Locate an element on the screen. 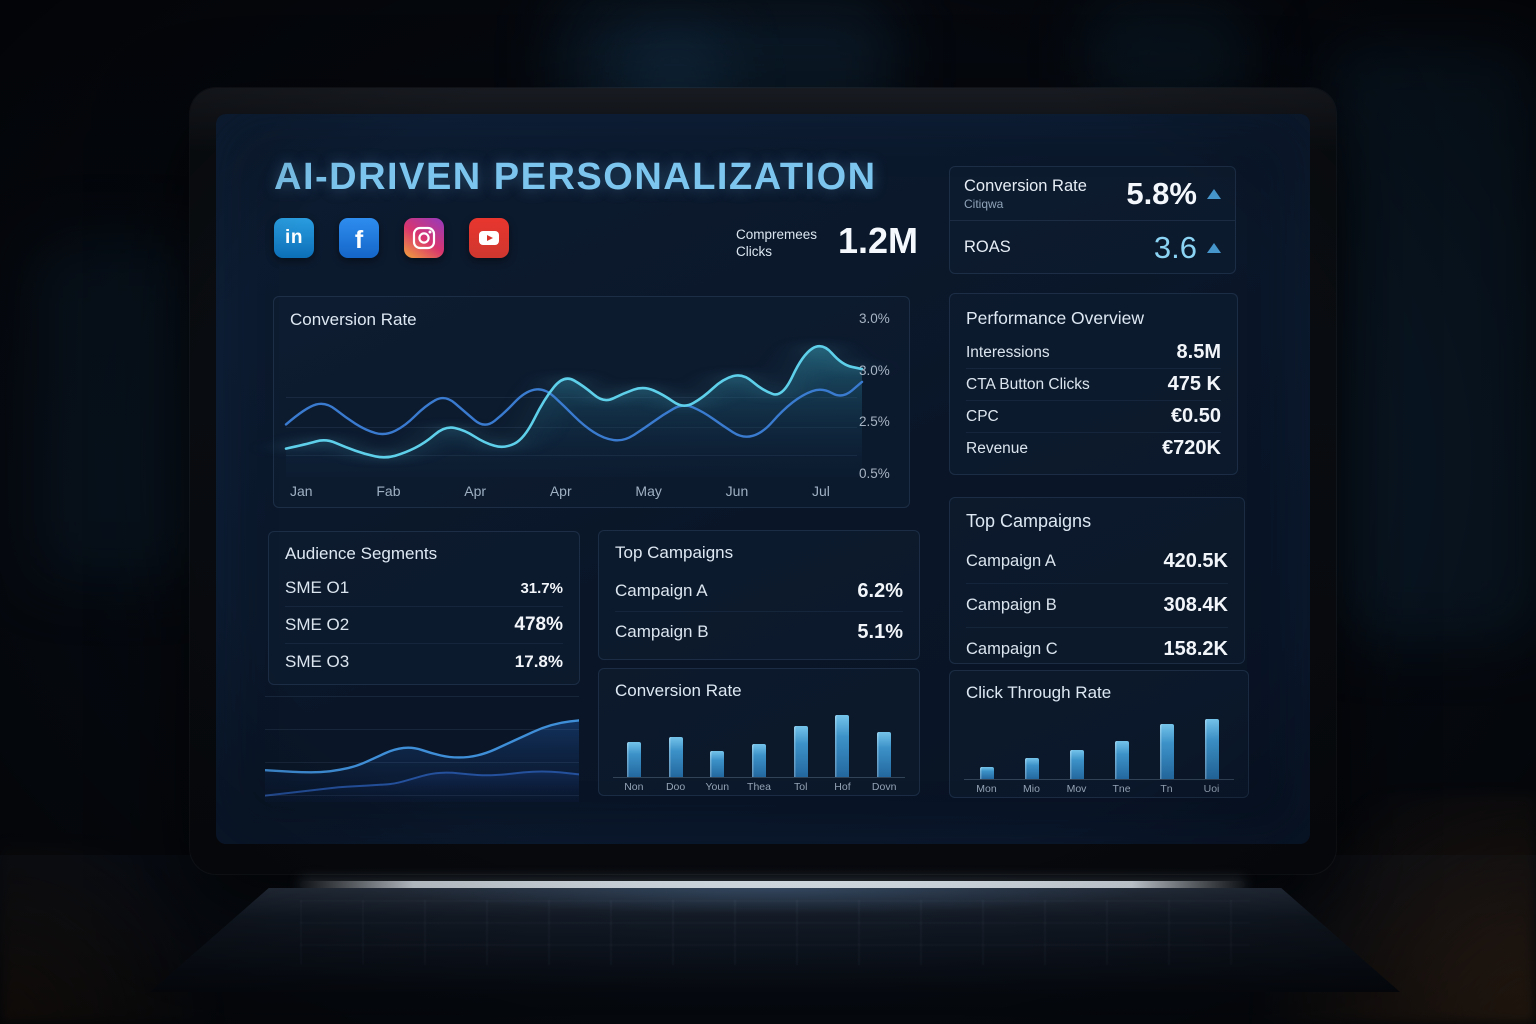 This screenshot has height=1024, width=1536. clicks-metric-label: Compremees Clicks is located at coordinates (777, 243).